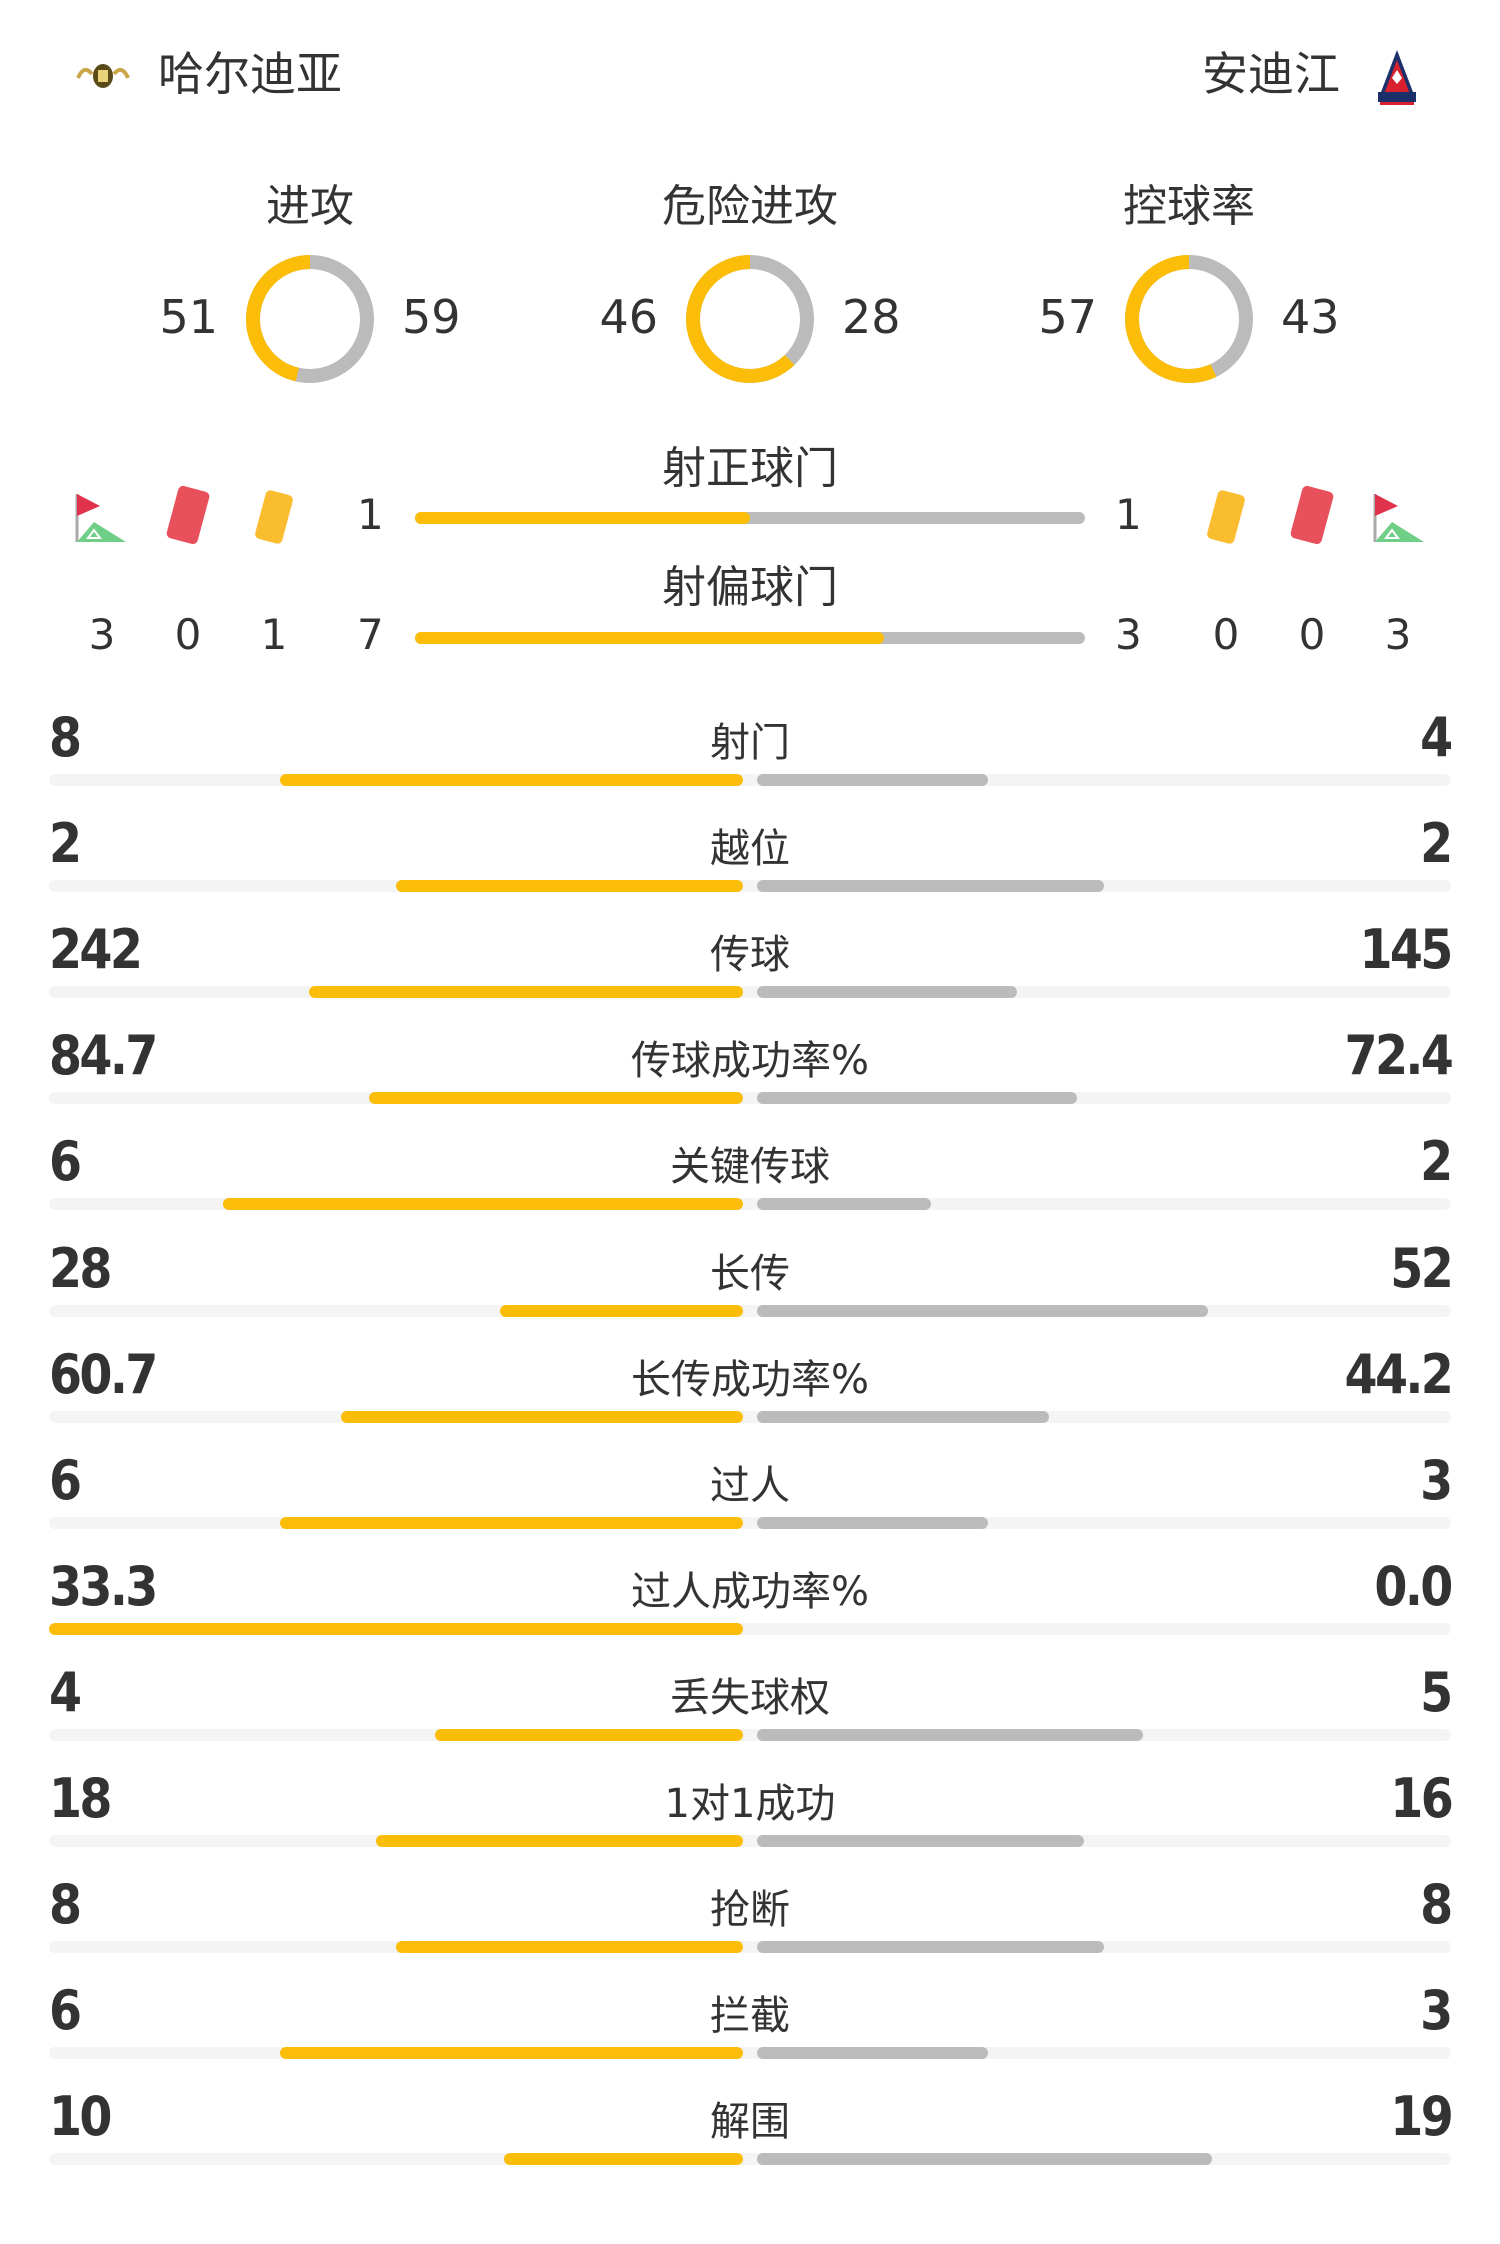  I want to click on shots-off-label: 射偏球门, so click(750, 587).